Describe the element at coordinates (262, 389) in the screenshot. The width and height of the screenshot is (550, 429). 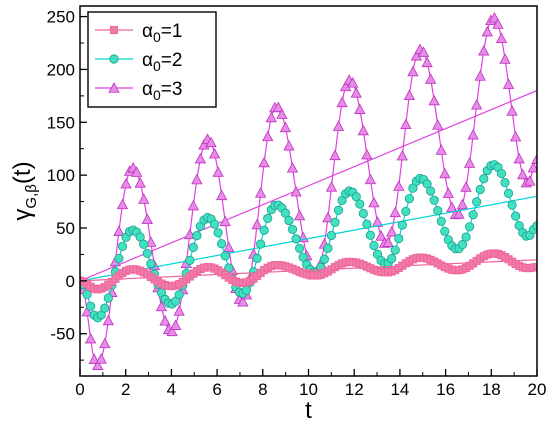
I see `x-tick-label: 8` at that location.